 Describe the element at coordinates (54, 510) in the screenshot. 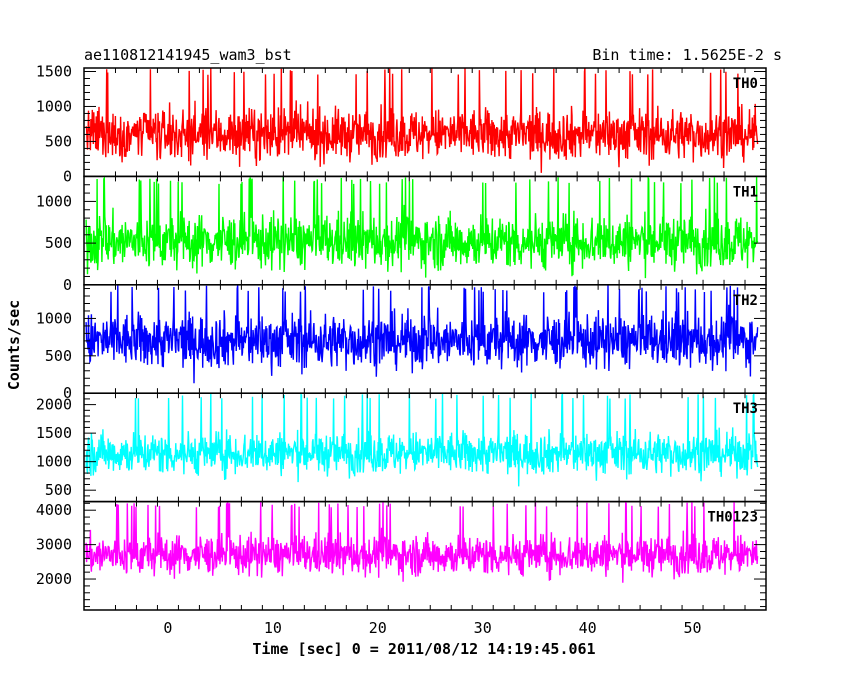

I see `y-tick-label-th0123: 4000` at that location.